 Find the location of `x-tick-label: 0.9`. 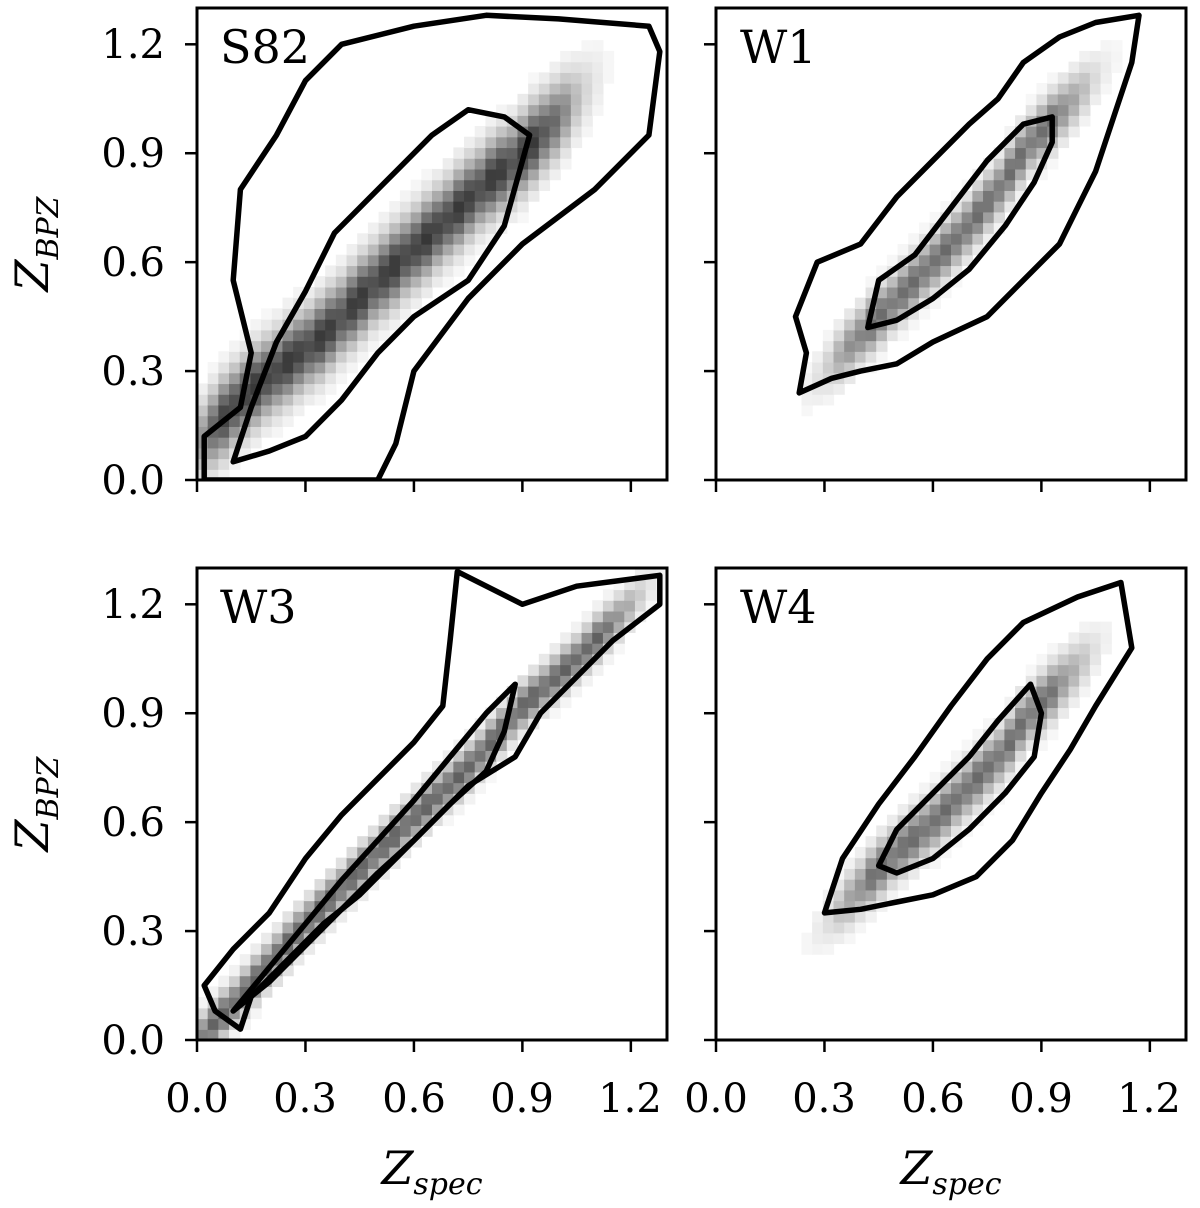

x-tick-label: 0.9 is located at coordinates (1041, 1099).